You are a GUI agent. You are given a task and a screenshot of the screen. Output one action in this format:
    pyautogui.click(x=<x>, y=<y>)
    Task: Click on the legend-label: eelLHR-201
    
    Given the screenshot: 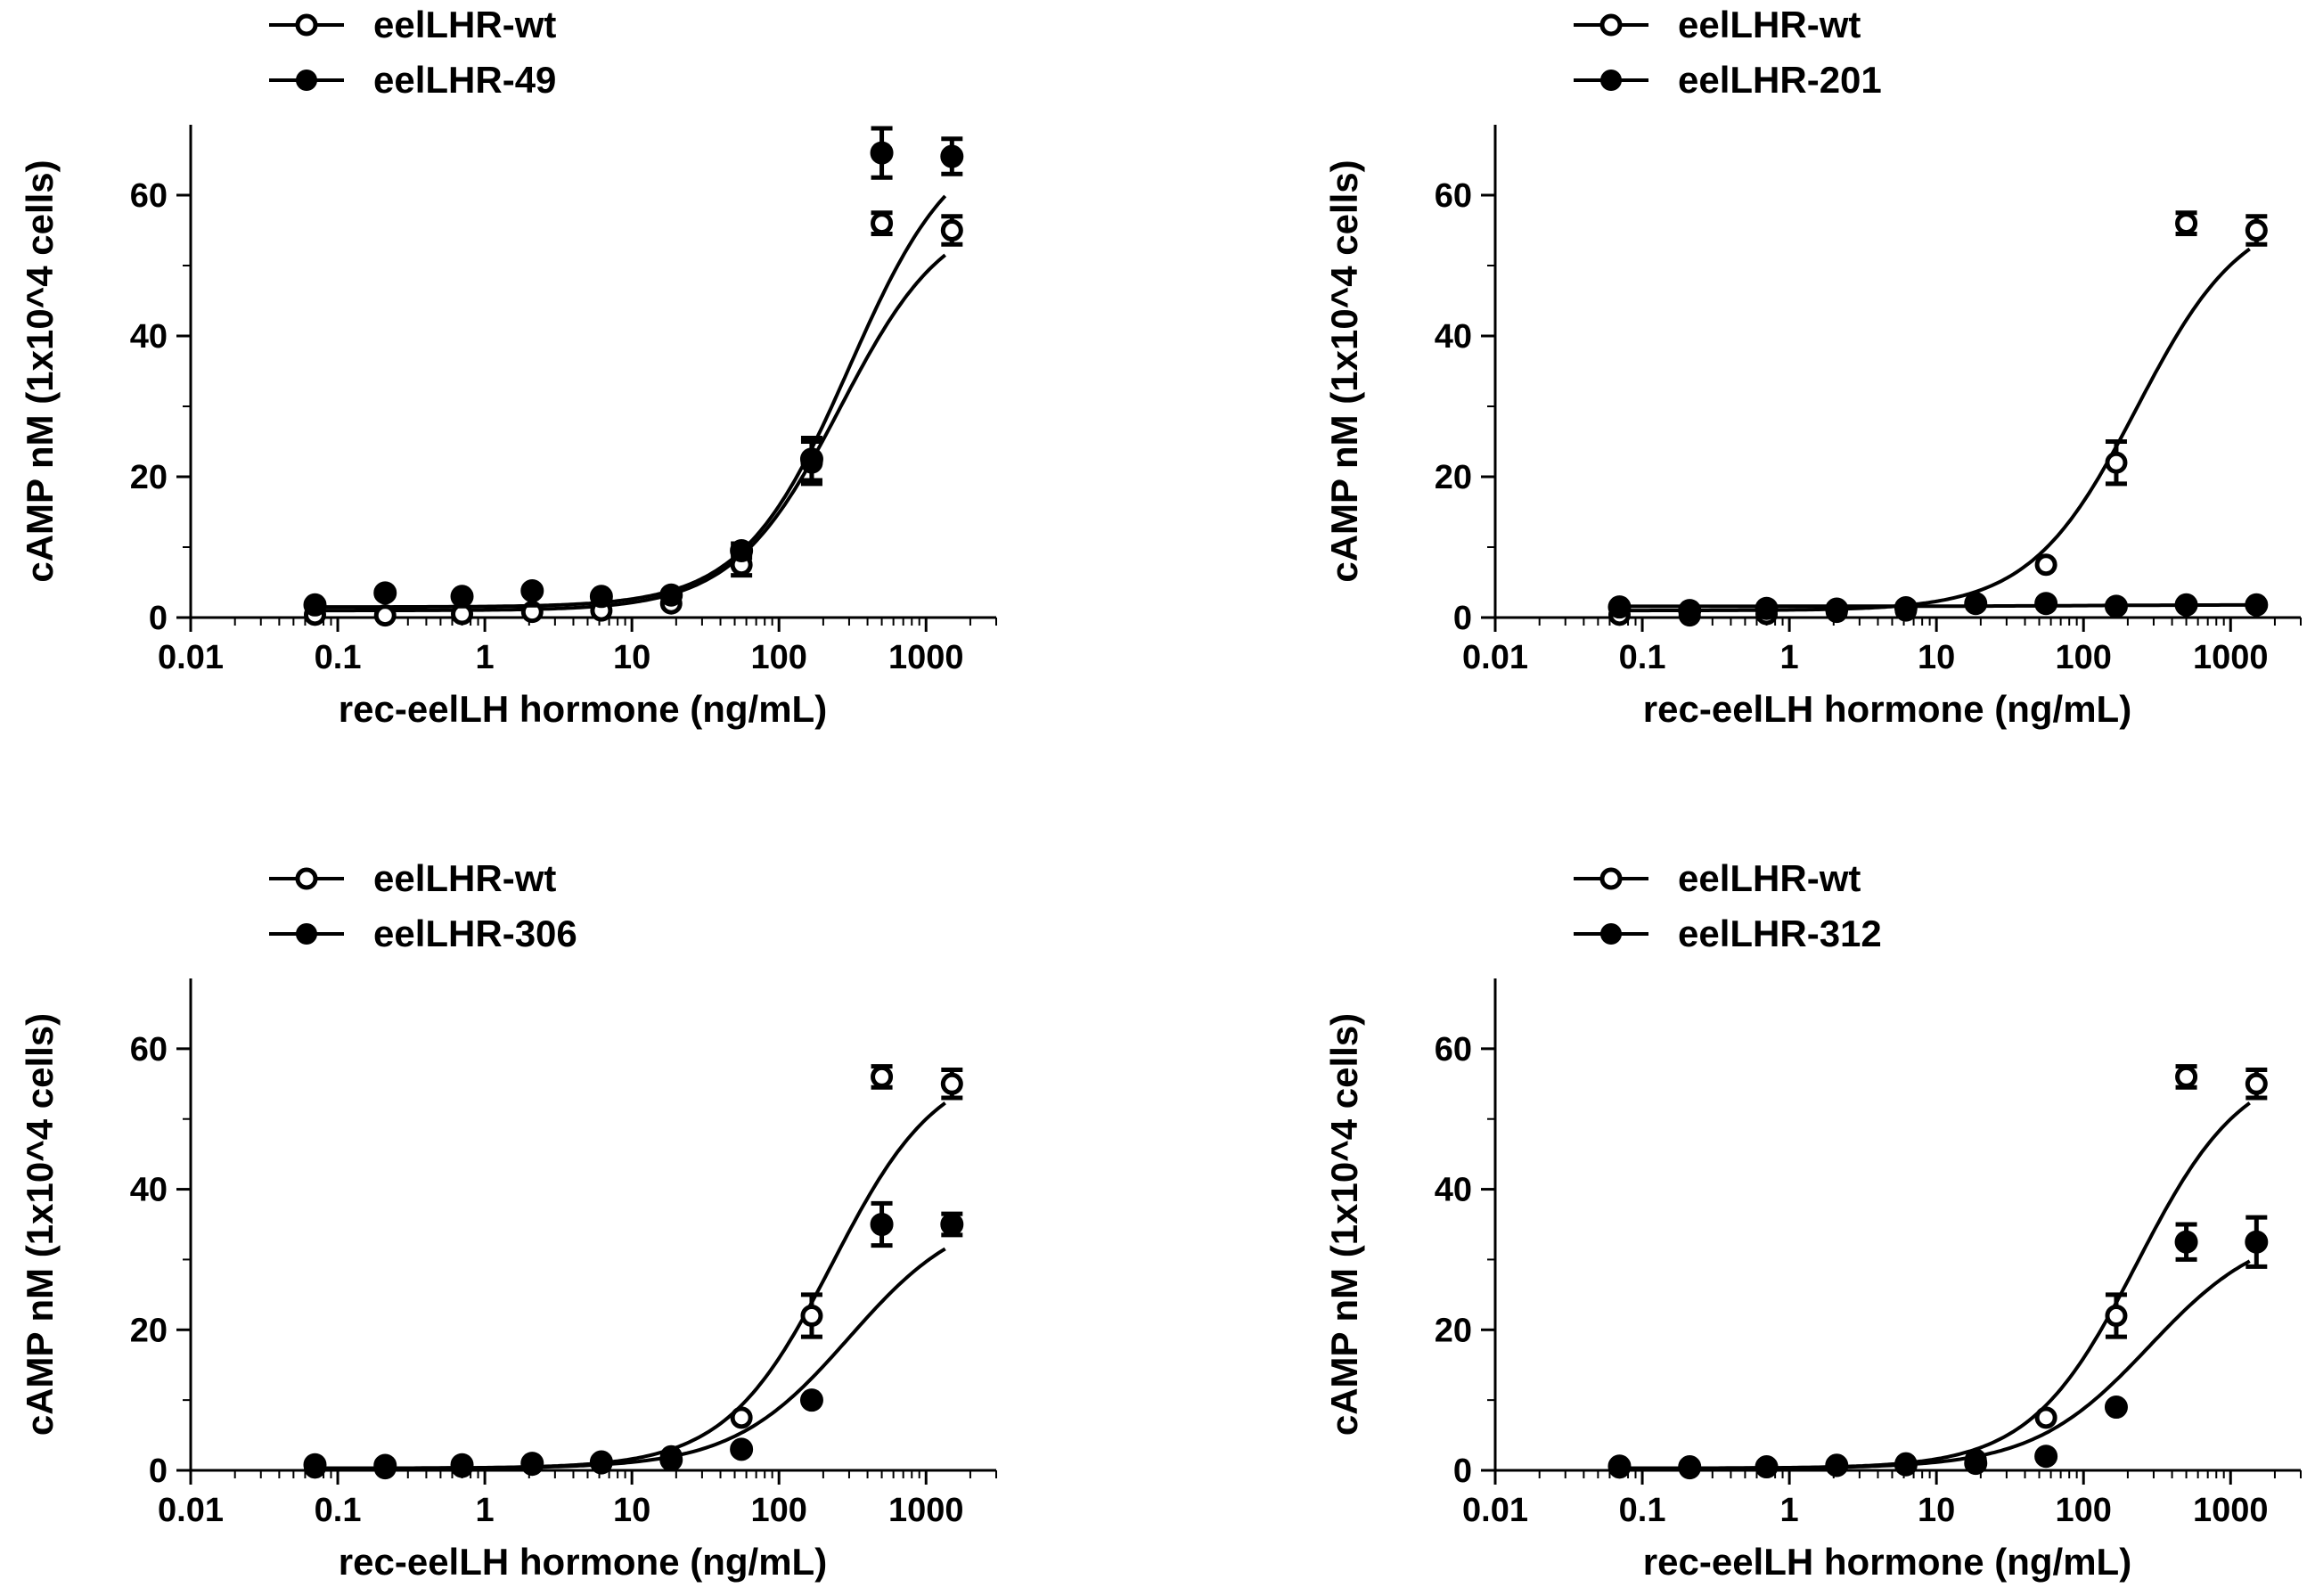 What is the action you would take?
    pyautogui.click(x=1780, y=80)
    